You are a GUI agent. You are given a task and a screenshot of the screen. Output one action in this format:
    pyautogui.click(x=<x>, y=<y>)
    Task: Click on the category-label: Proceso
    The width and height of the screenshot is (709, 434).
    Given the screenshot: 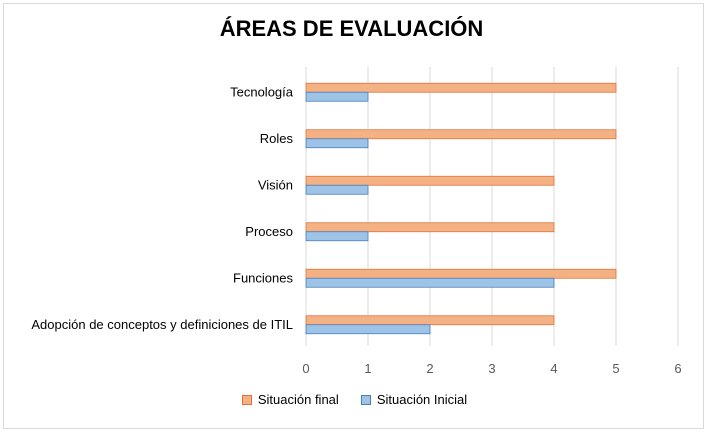 What is the action you would take?
    pyautogui.click(x=269, y=231)
    